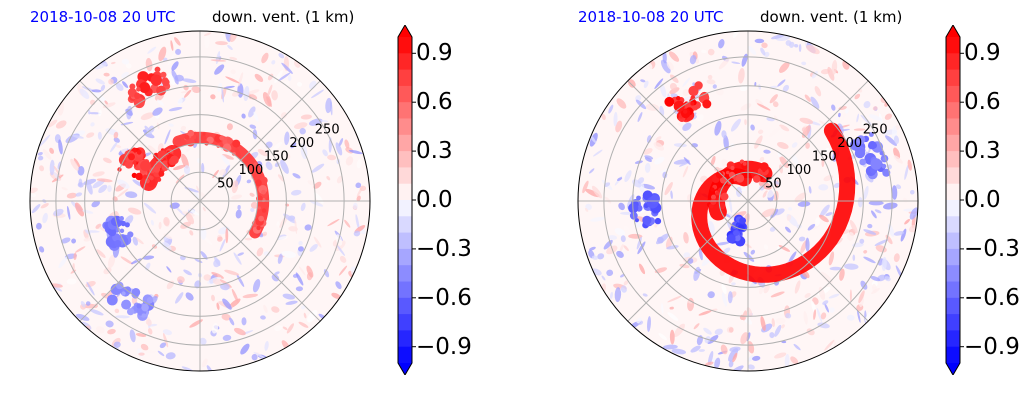  Describe the element at coordinates (260, 141) in the screenshot. I see `grid-spoke` at that location.